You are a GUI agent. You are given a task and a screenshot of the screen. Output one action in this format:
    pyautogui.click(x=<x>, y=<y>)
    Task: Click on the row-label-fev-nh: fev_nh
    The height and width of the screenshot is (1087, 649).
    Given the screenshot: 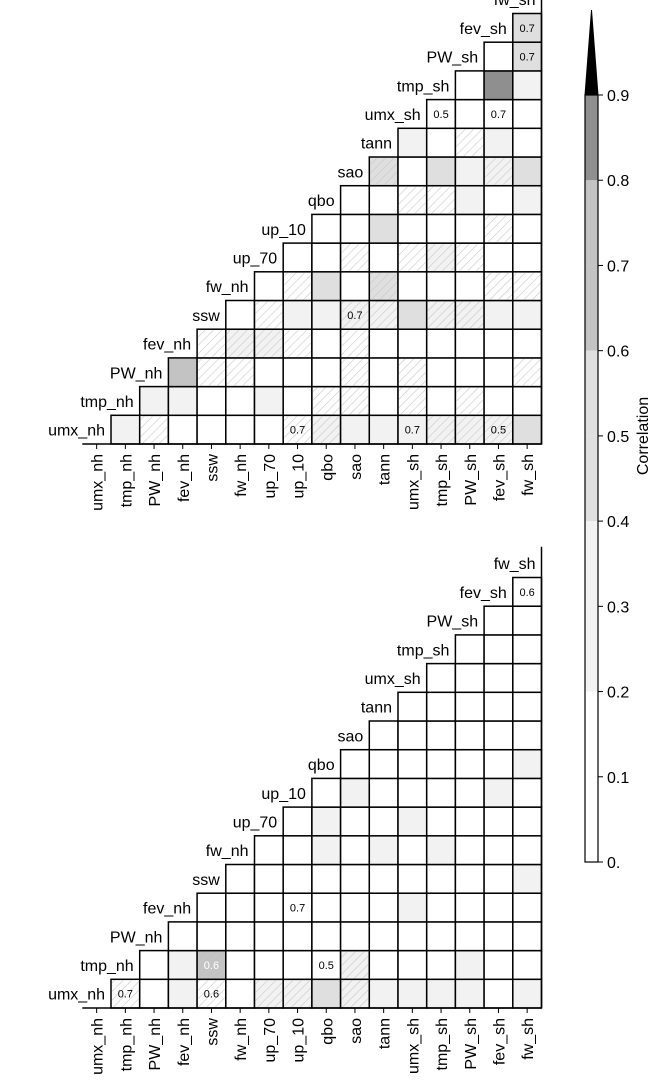 What is the action you would take?
    pyautogui.click(x=167, y=909)
    